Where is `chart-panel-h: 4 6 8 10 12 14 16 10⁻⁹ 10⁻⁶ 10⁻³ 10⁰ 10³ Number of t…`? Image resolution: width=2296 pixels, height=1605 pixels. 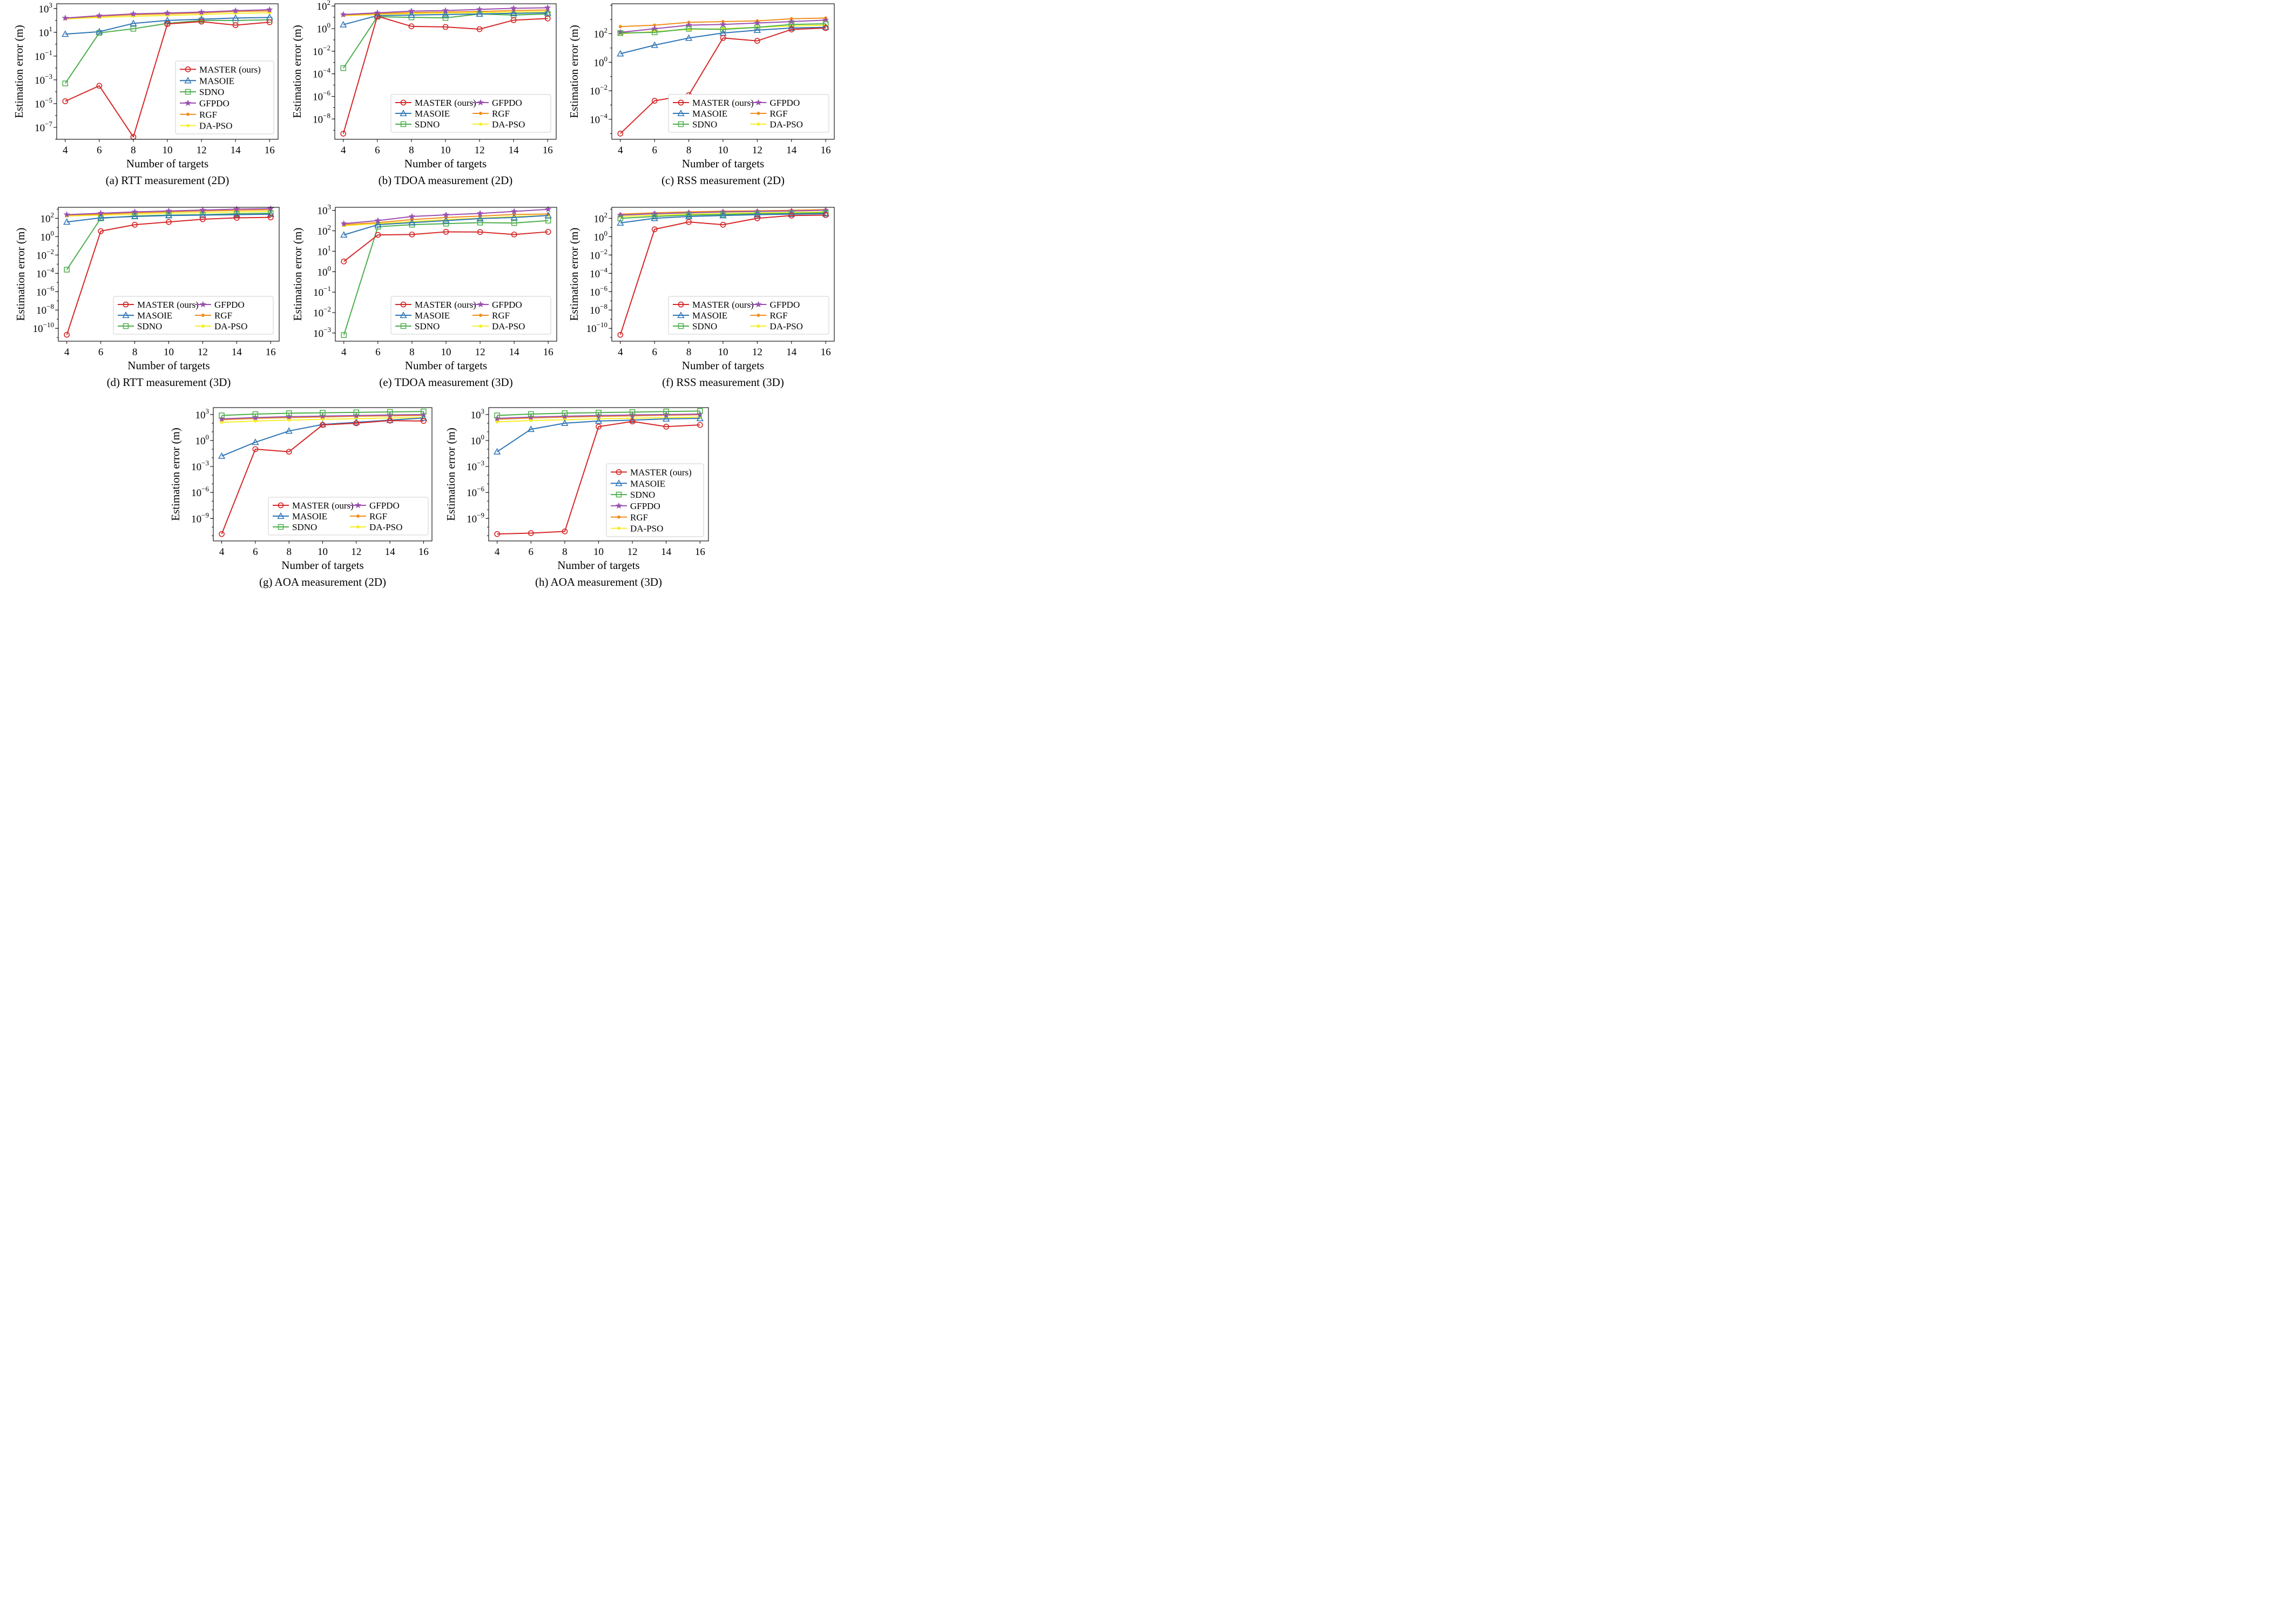
chart-panel-h: 4 6 8 10 12 14 16 10⁻⁹ 10⁻⁶ 10⁻³ 10⁰ 10³ Number of t… is located at coordinates (576, 497).